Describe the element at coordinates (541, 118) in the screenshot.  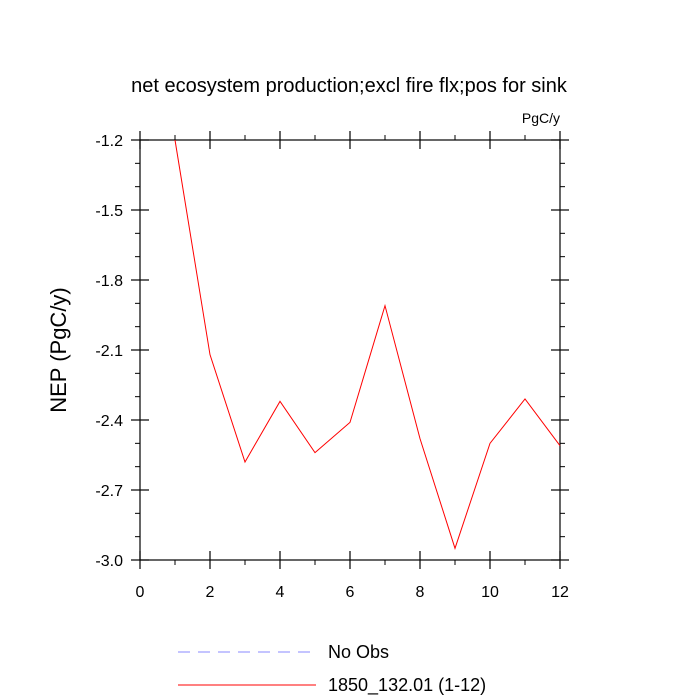
I see `units-label: PgC/y` at that location.